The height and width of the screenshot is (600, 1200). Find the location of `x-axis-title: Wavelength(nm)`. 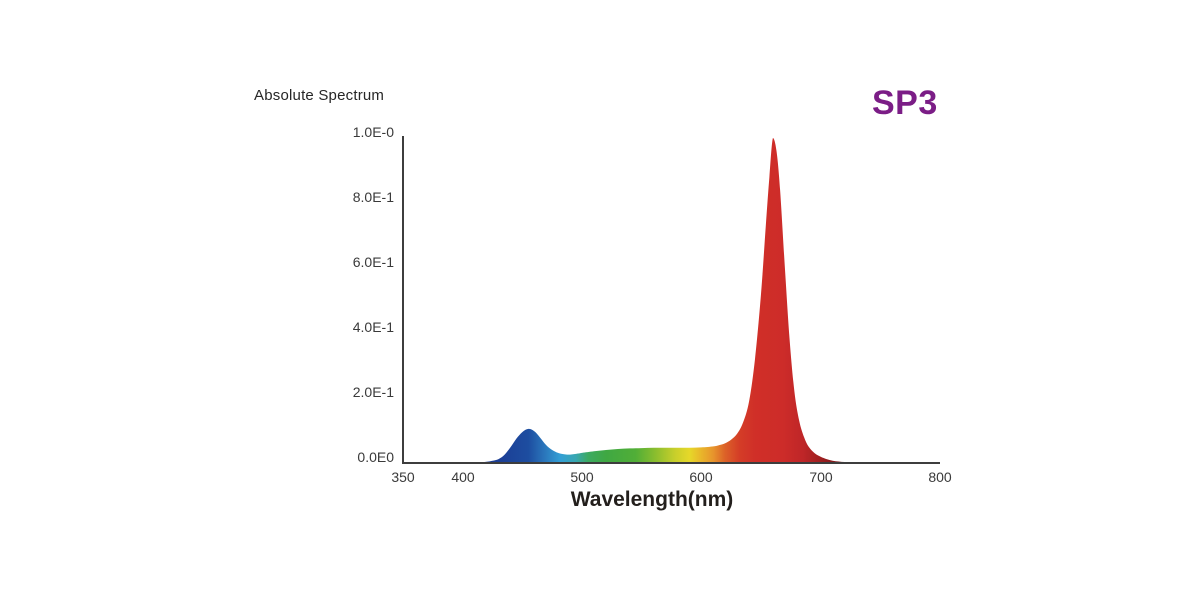

x-axis-title: Wavelength(nm) is located at coordinates (652, 499).